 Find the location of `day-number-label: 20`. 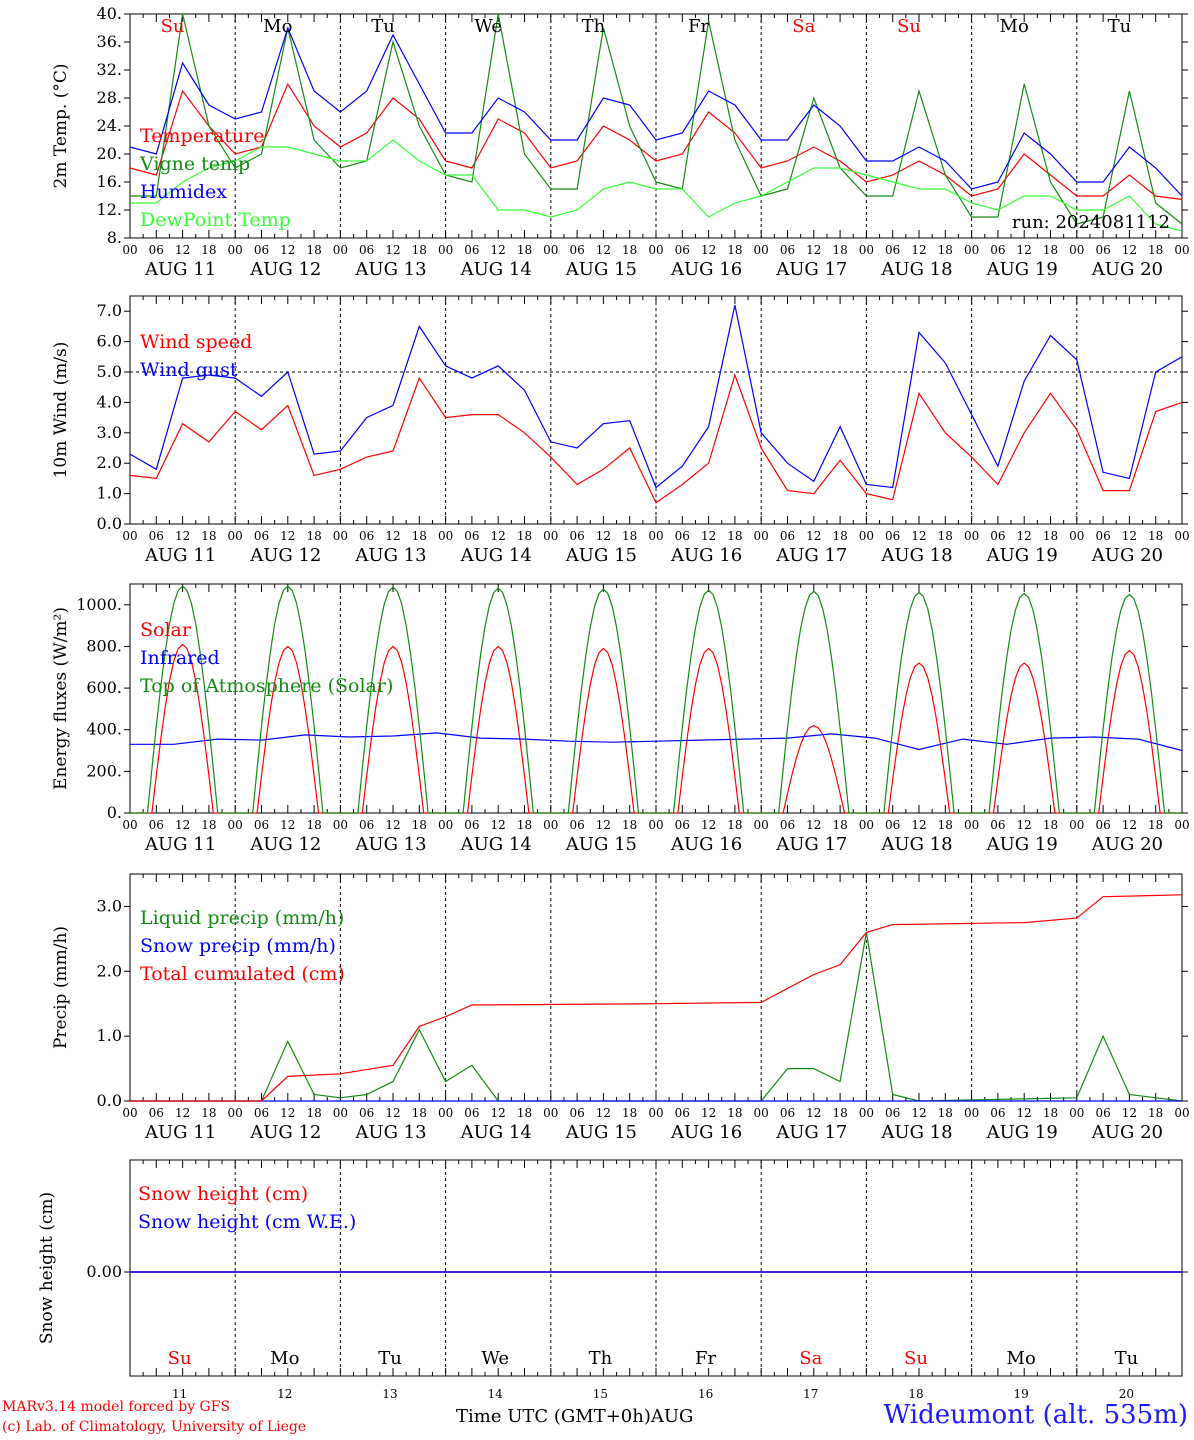

day-number-label: 20 is located at coordinates (1126, 1394).